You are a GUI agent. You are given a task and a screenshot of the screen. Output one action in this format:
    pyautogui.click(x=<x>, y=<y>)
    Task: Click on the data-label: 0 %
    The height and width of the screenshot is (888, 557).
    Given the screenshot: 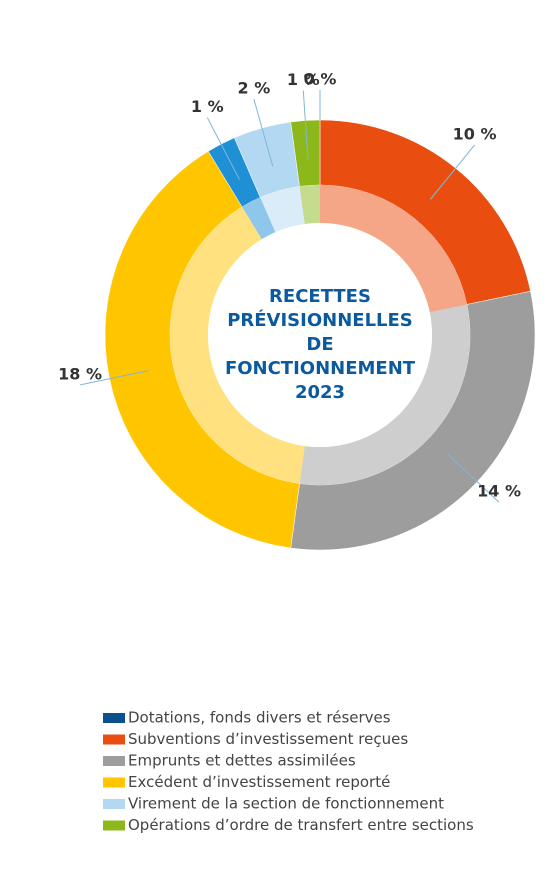 What is the action you would take?
    pyautogui.click(x=320, y=79)
    